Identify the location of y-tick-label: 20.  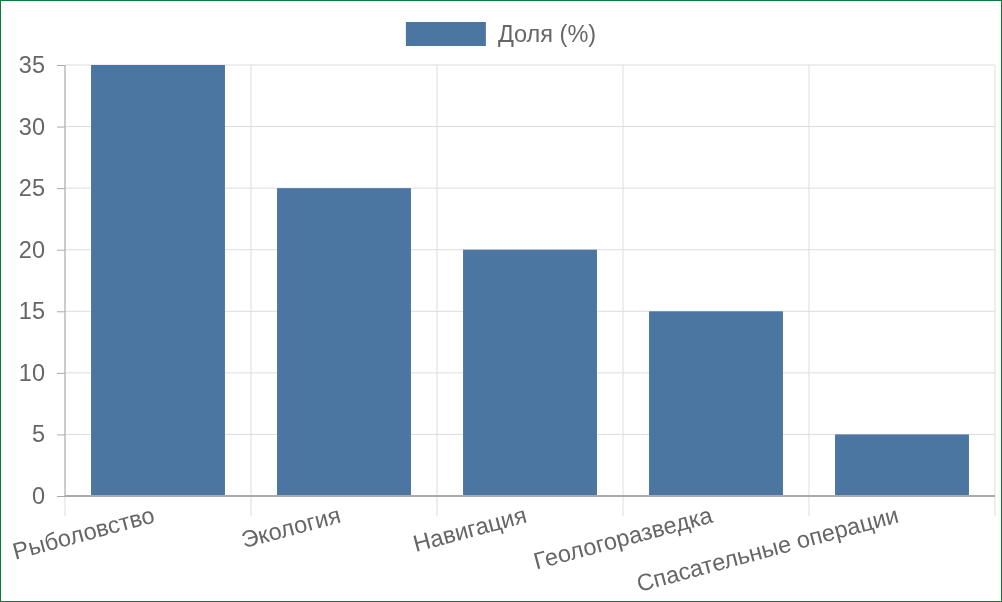
(31, 249).